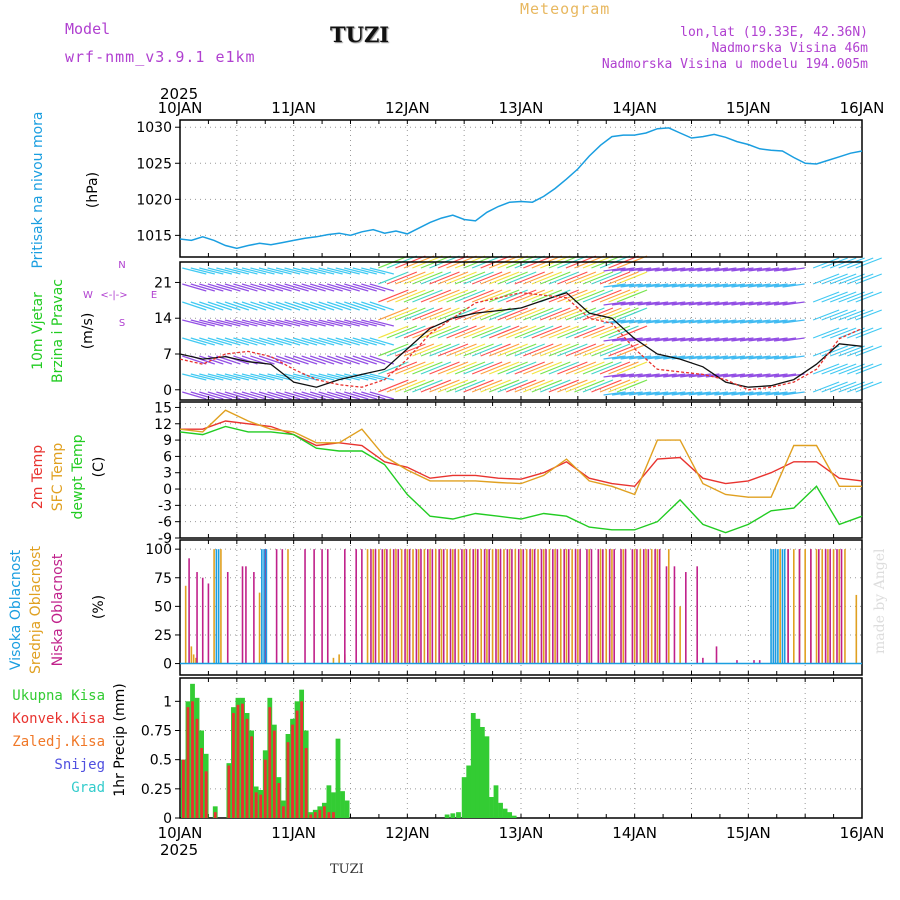 The height and width of the screenshot is (900, 900). Describe the element at coordinates (158, 550) in the screenshot. I see `cloud-ytick-label: 100` at that location.